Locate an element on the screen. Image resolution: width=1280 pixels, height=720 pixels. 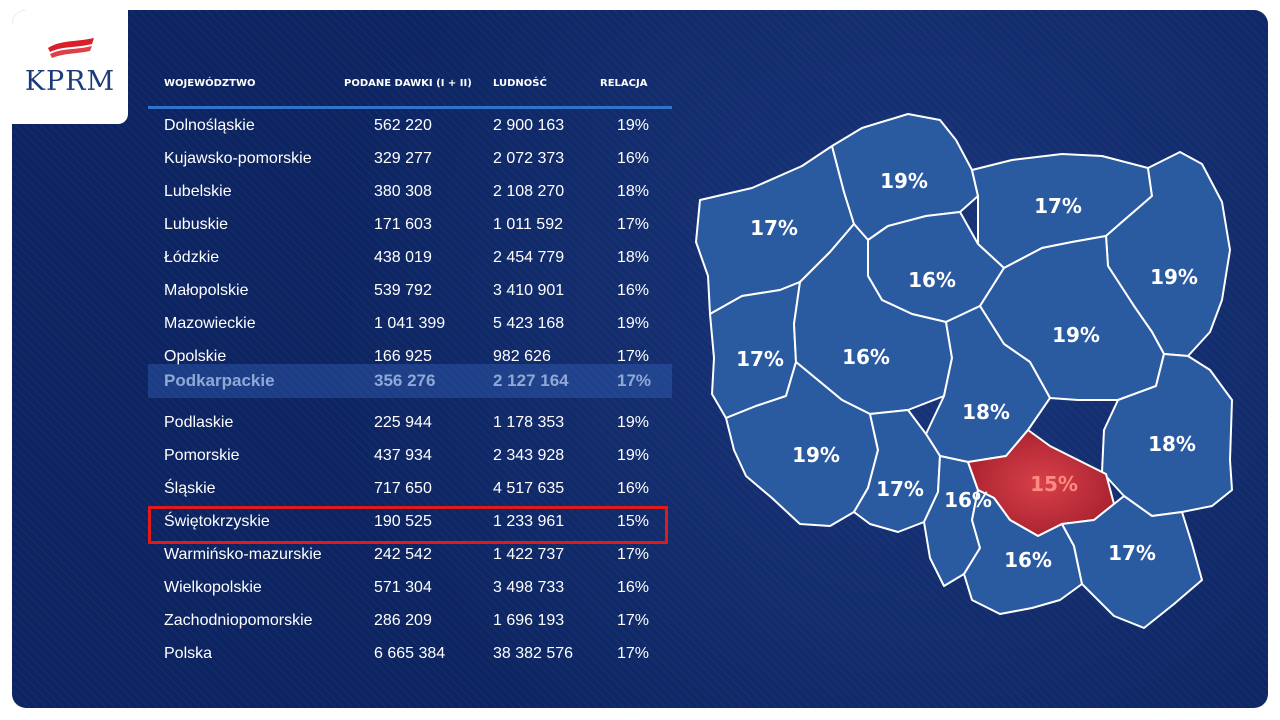
table-row: Mazowieckie 1 041 399 5 423 168 19% is located at coordinates (410, 324).